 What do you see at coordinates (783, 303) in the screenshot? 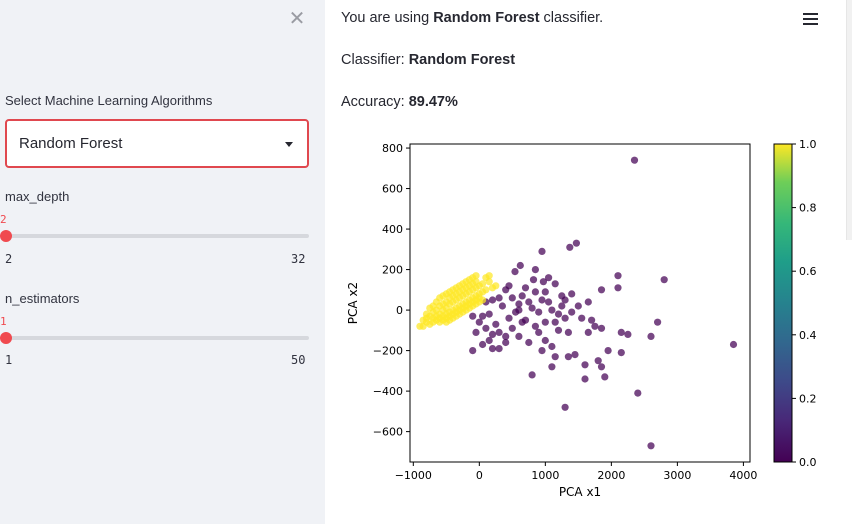
I see `colorbar` at bounding box center [783, 303].